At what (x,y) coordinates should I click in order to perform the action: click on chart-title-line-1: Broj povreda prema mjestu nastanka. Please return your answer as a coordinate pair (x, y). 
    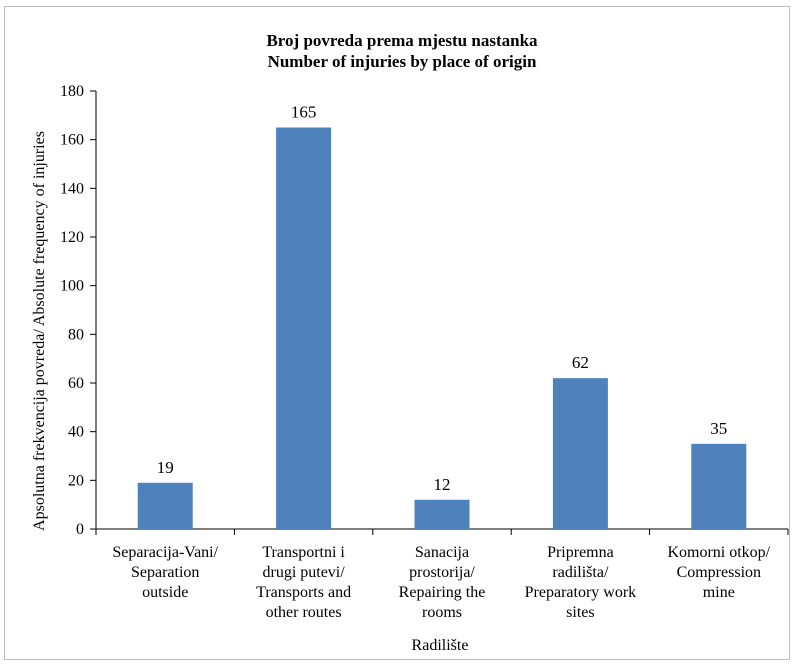
    Looking at the image, I should click on (402, 40).